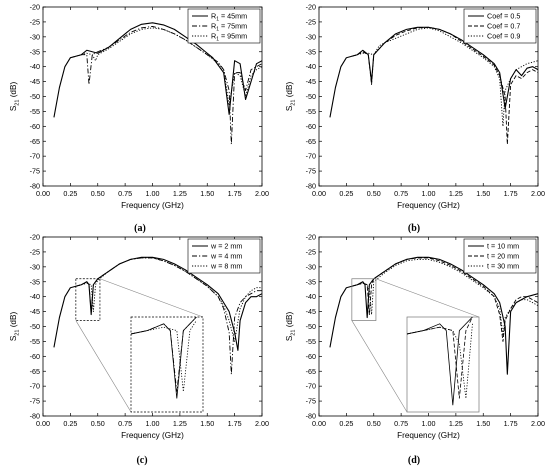 This screenshot has height=474, width=550. I want to click on legend-label: w = 4 mm, so click(226, 256).